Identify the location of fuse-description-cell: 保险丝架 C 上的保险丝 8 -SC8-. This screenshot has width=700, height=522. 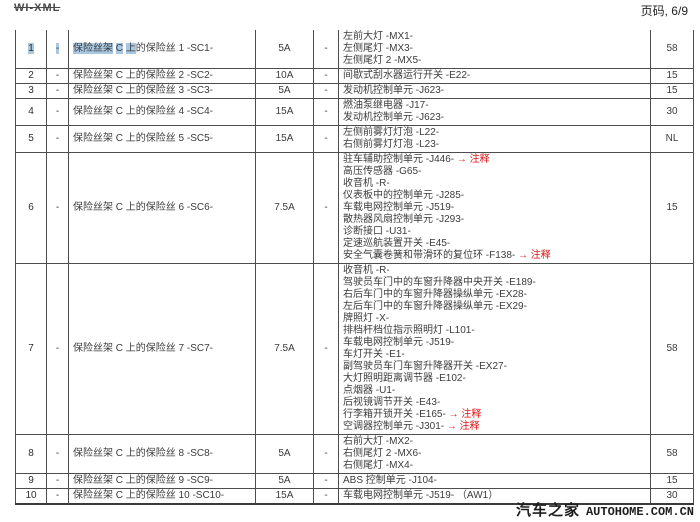
(162, 454).